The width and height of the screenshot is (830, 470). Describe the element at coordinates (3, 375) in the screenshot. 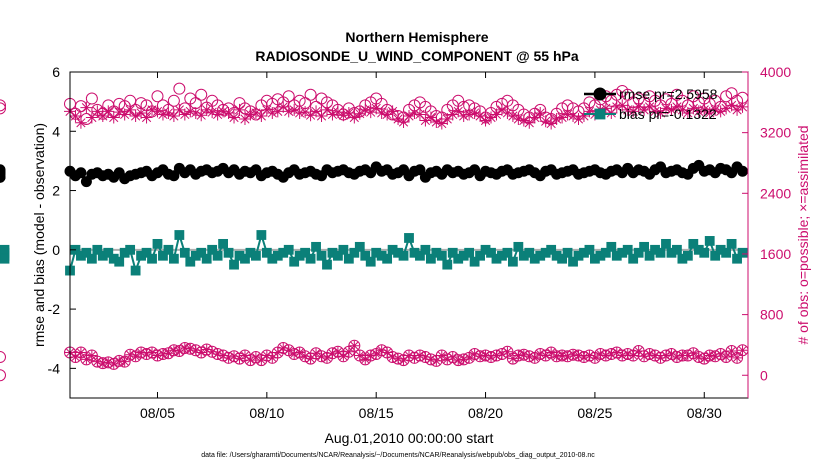

I see `possible-count-point-low` at that location.